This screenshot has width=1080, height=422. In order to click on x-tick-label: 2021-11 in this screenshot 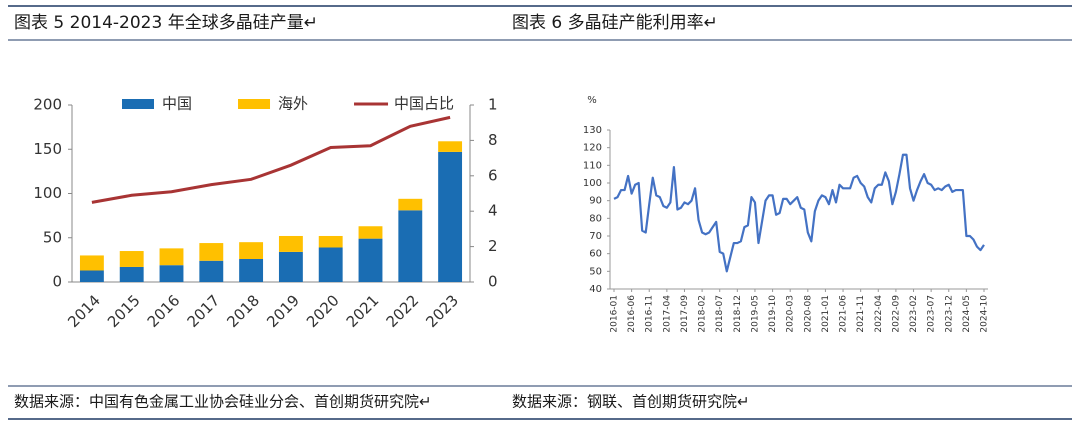, I will do `click(861, 314)`.